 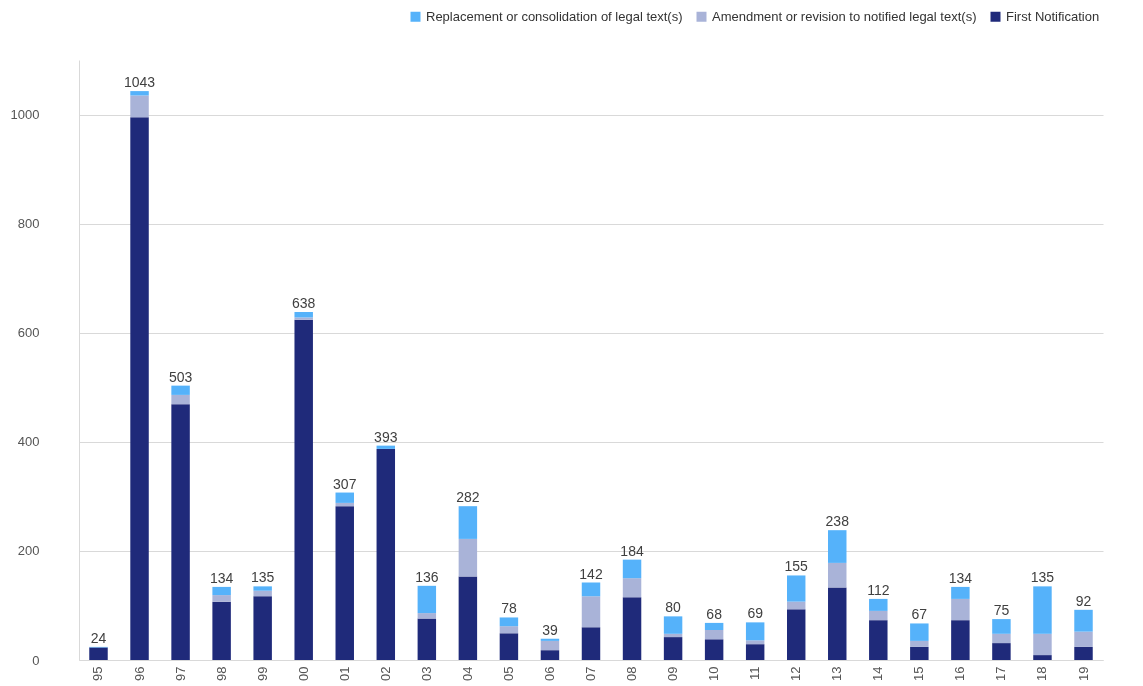 What do you see at coordinates (878, 673) in the screenshot?
I see `x-tick-label: 14` at bounding box center [878, 673].